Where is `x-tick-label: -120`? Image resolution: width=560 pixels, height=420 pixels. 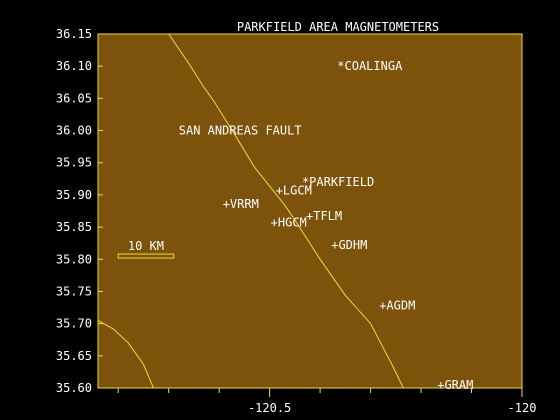
x-tick-label: -120 is located at coordinates (522, 408).